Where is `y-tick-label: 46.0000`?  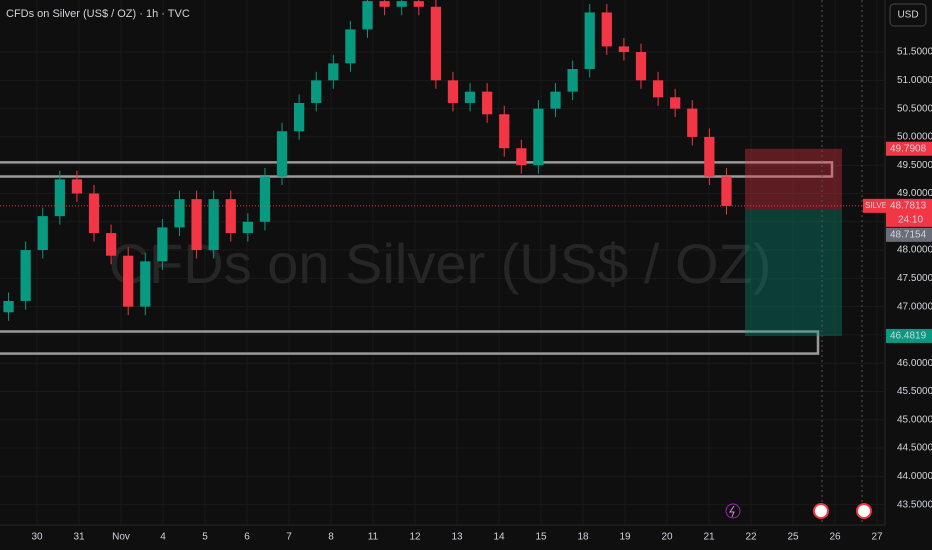 y-tick-label: 46.0000 is located at coordinates (914, 363).